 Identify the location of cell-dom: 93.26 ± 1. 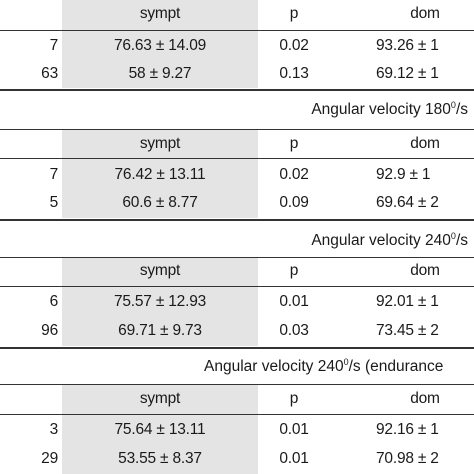
(407, 45).